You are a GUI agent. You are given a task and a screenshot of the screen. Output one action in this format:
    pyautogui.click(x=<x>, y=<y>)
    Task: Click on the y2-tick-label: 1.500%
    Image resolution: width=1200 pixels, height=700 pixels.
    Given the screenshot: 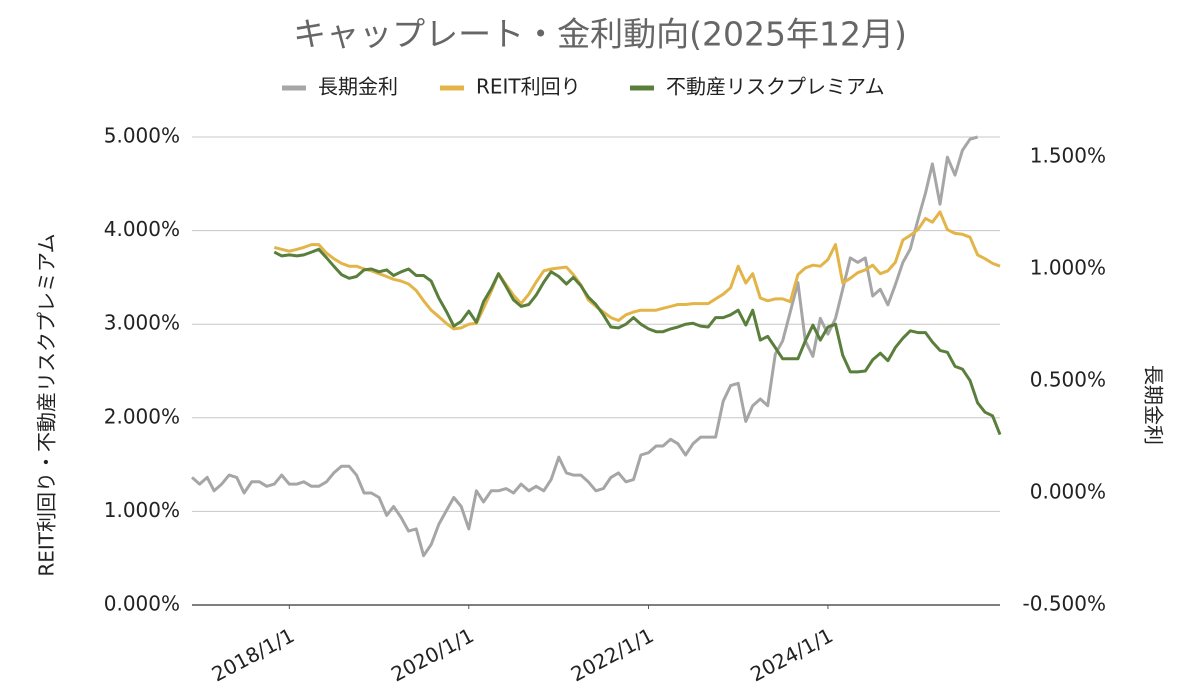 What is the action you would take?
    pyautogui.click(x=1068, y=156)
    